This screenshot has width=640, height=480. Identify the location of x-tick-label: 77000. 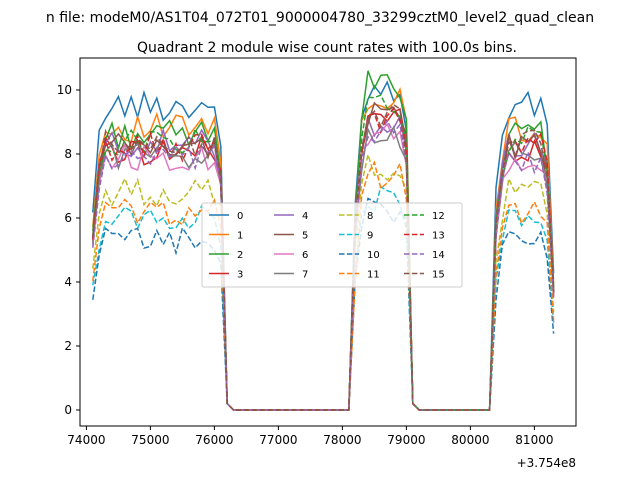
(278, 440).